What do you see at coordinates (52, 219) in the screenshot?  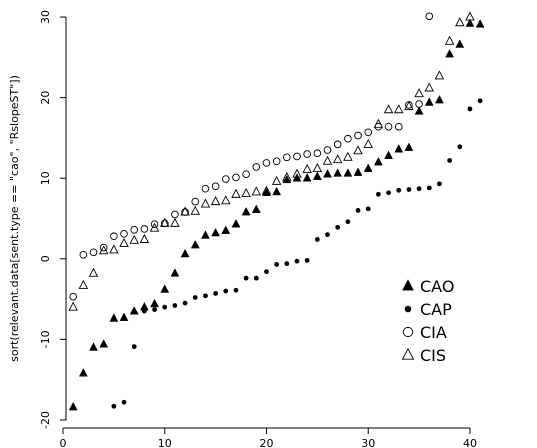 I see `y-axis-ticks: -20 -10 0 10 20 30` at bounding box center [52, 219].